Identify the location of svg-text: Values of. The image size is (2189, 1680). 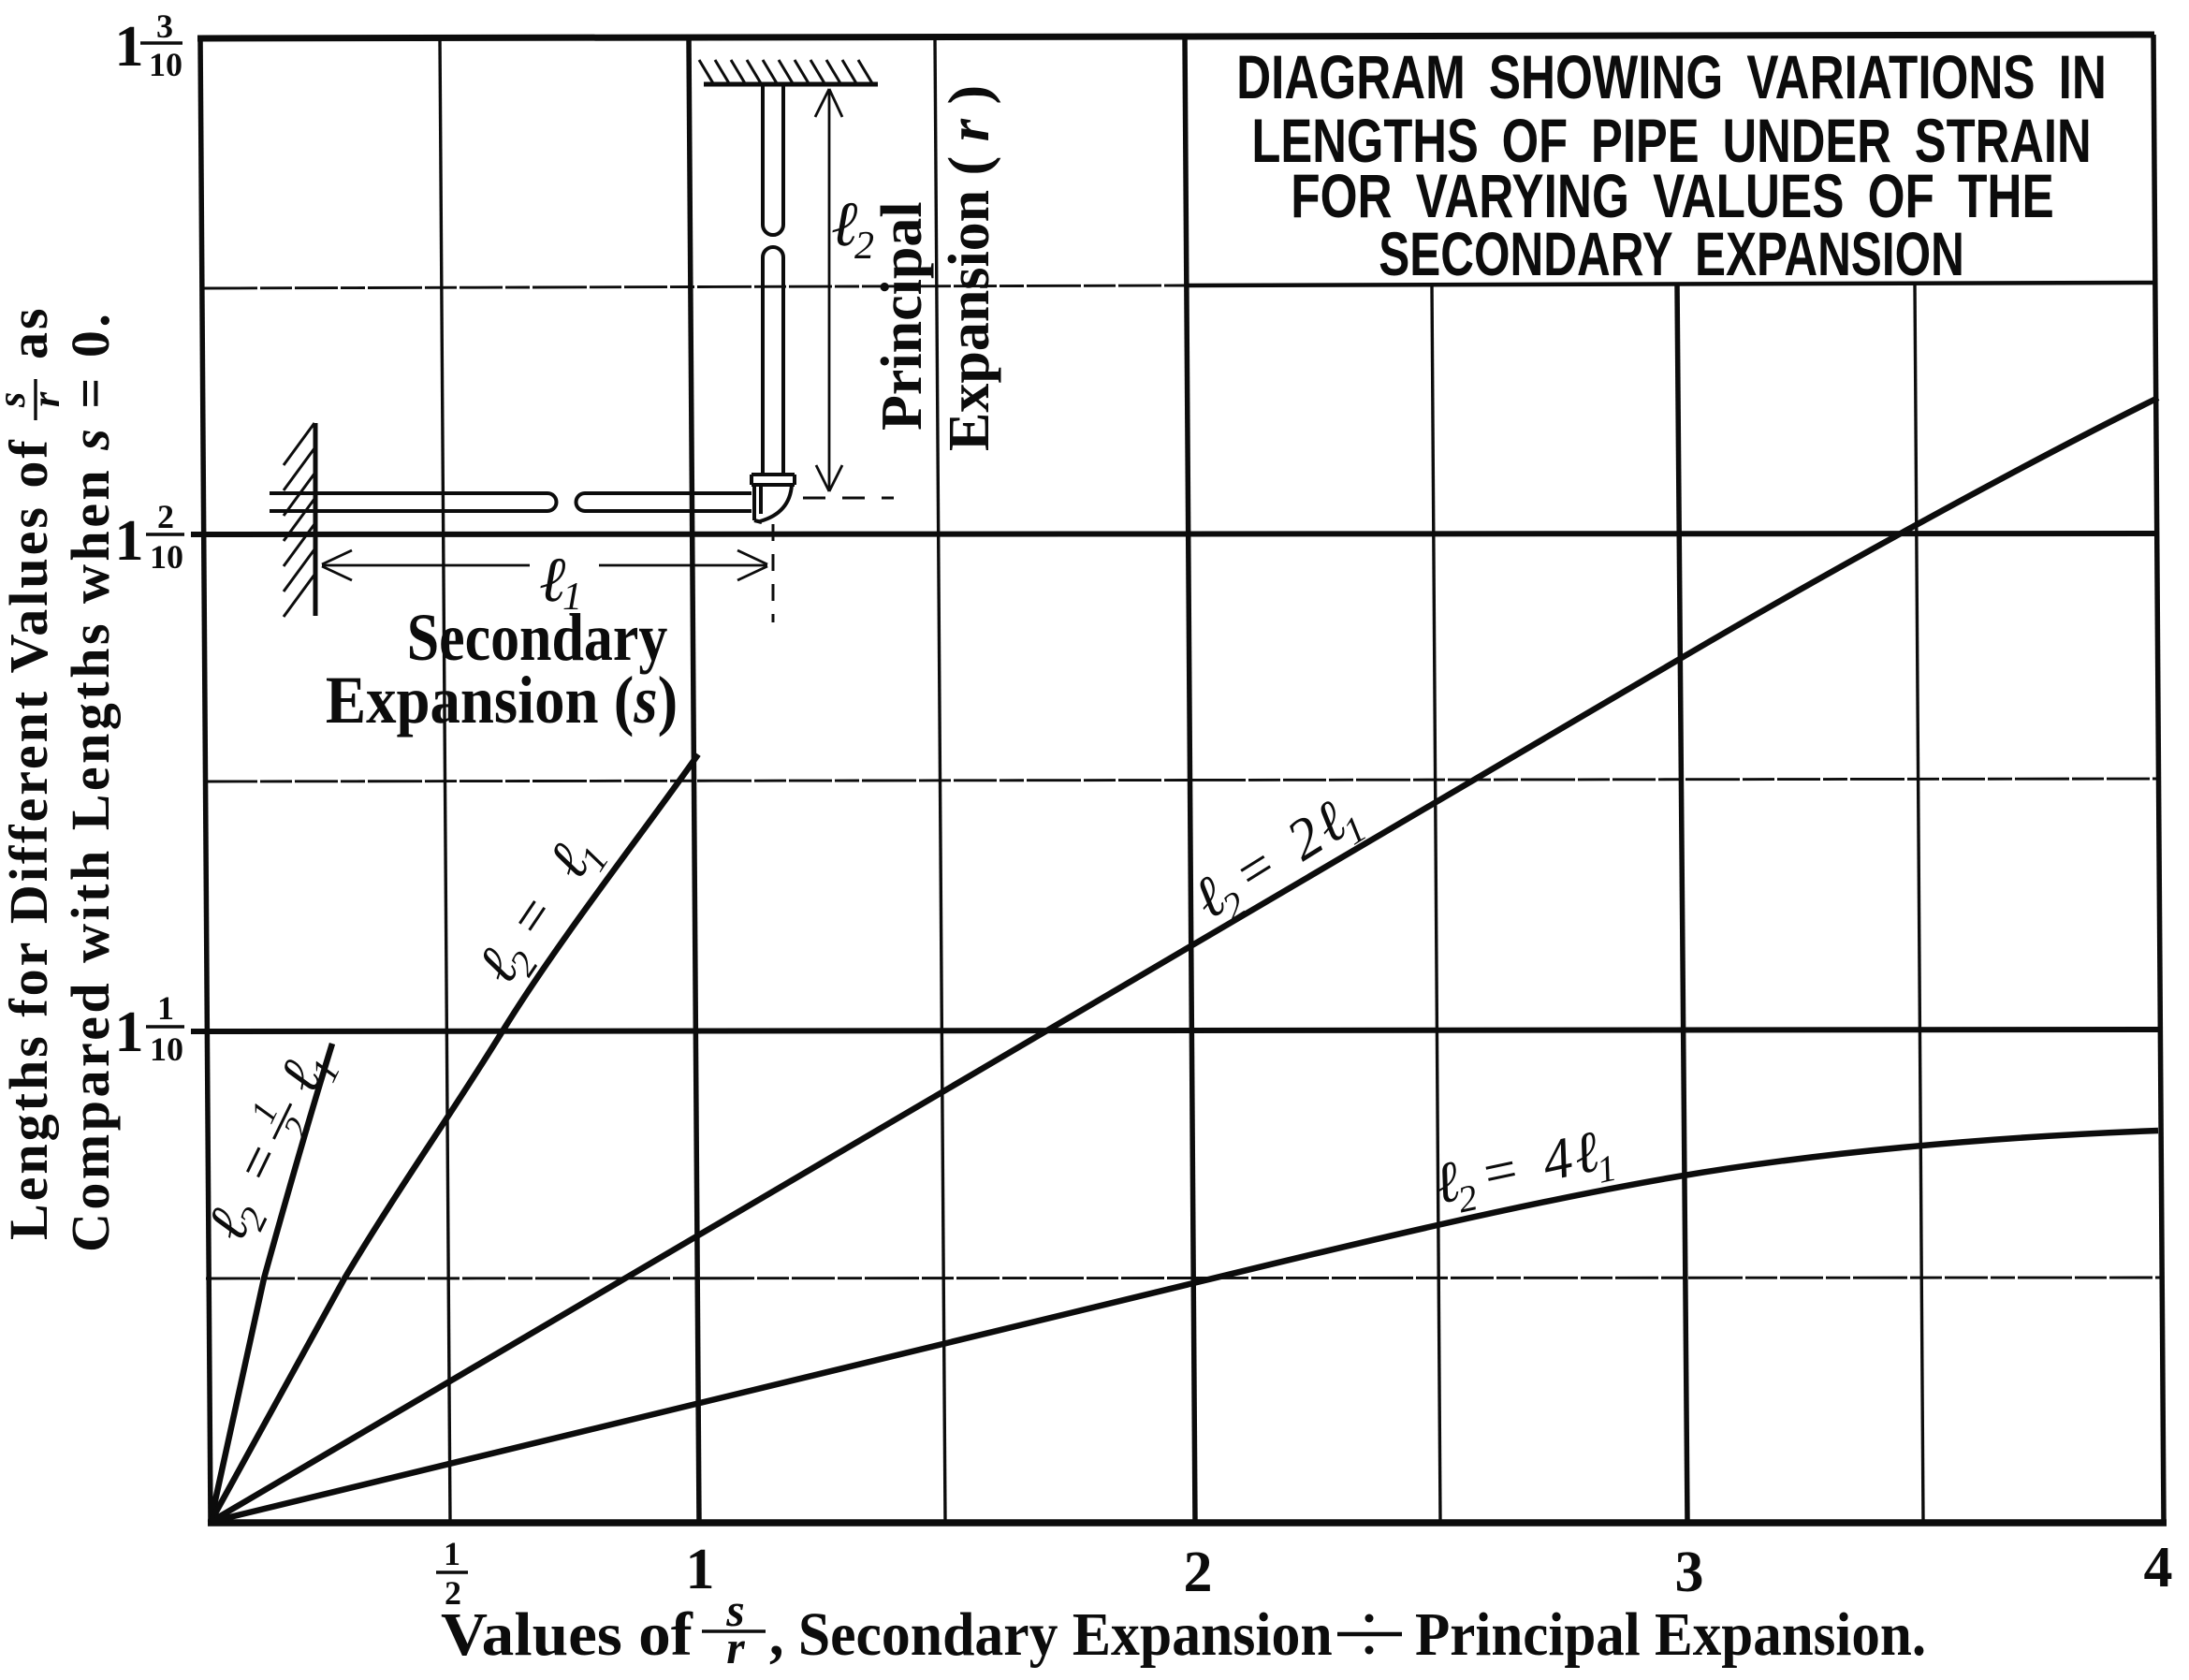
(567, 1634).